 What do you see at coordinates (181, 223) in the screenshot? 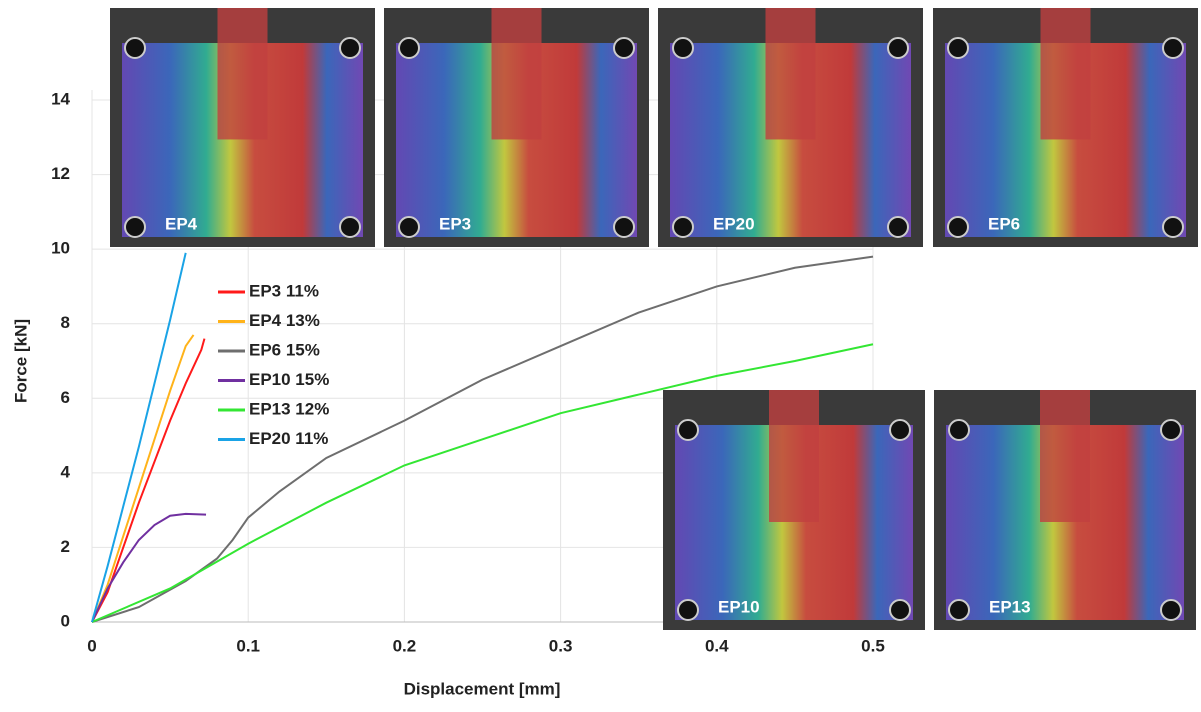
I see `inset-label: EP4` at bounding box center [181, 223].